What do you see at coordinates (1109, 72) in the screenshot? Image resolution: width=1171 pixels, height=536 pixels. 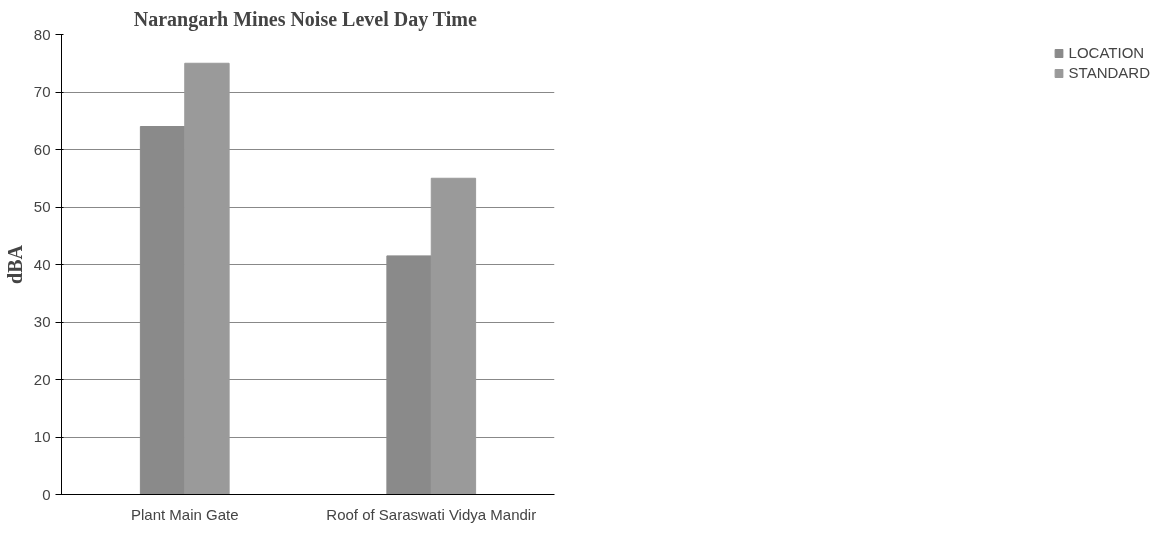 I see `legend-label: STANDARD` at bounding box center [1109, 72].